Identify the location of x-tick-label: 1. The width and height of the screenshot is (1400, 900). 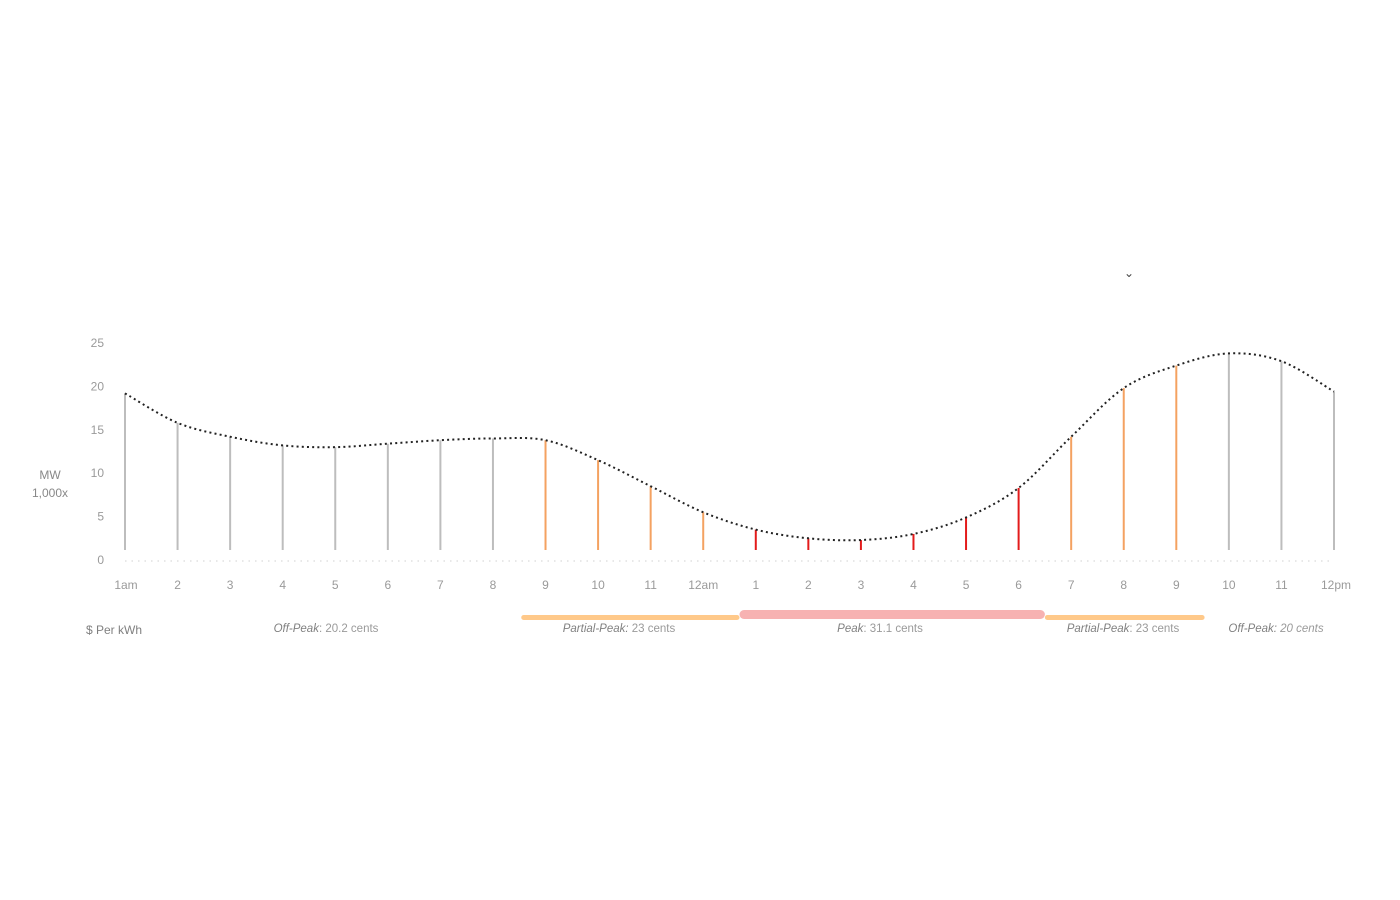
(755, 585).